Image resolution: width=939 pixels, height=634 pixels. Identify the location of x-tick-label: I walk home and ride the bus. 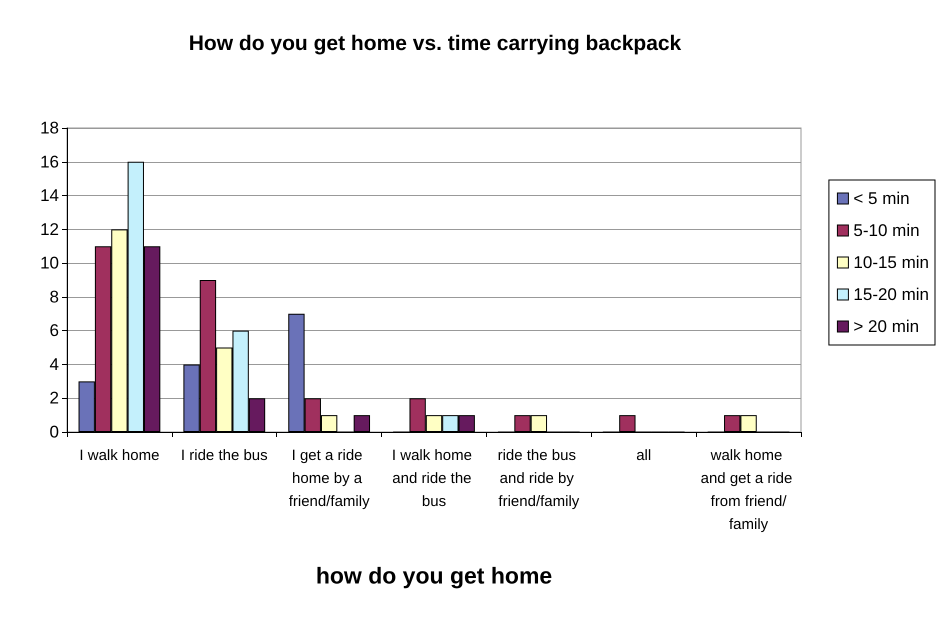
(434, 478).